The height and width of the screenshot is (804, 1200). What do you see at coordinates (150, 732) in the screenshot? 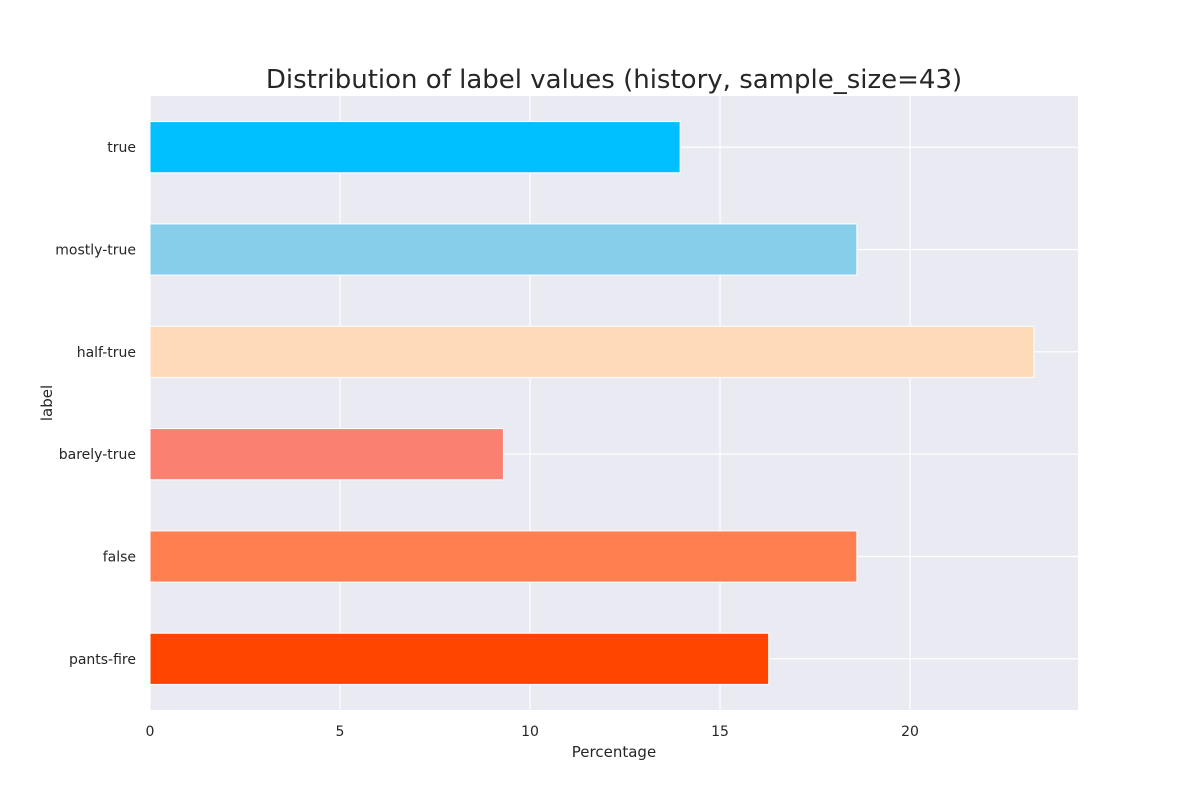
I see `x-tick-label: 0` at bounding box center [150, 732].